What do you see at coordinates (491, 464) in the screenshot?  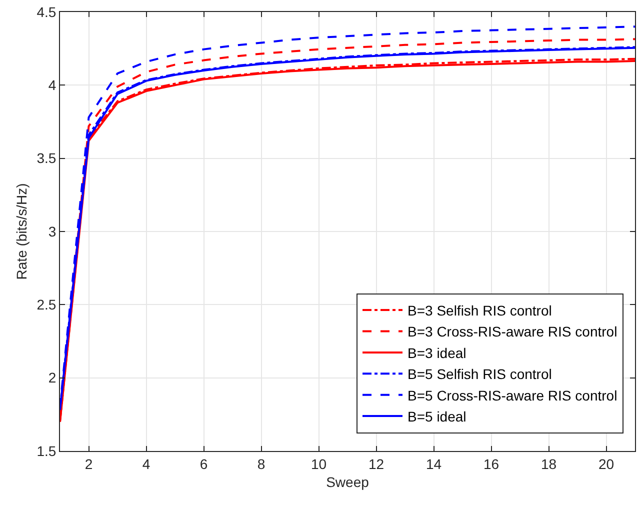 I see `x-tick-label: 16` at bounding box center [491, 464].